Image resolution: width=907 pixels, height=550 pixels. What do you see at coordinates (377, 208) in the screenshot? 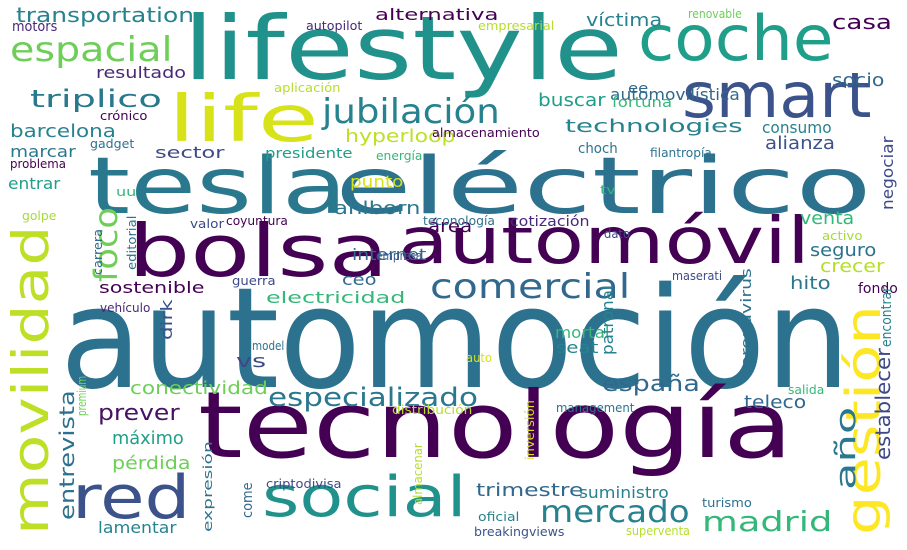
I see `word-ahlborn: ahlborn` at bounding box center [377, 208].